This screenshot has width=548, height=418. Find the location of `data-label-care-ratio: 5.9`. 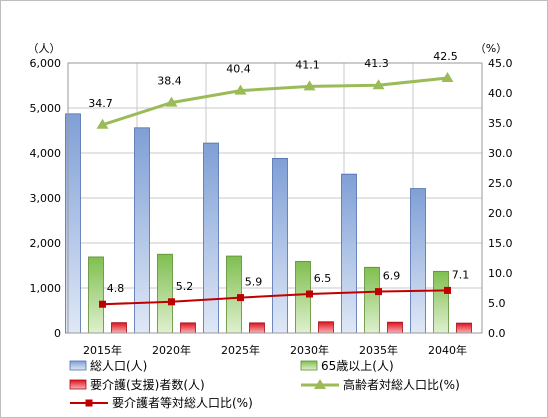

data-label-care-ratio: 5.9 is located at coordinates (254, 282).